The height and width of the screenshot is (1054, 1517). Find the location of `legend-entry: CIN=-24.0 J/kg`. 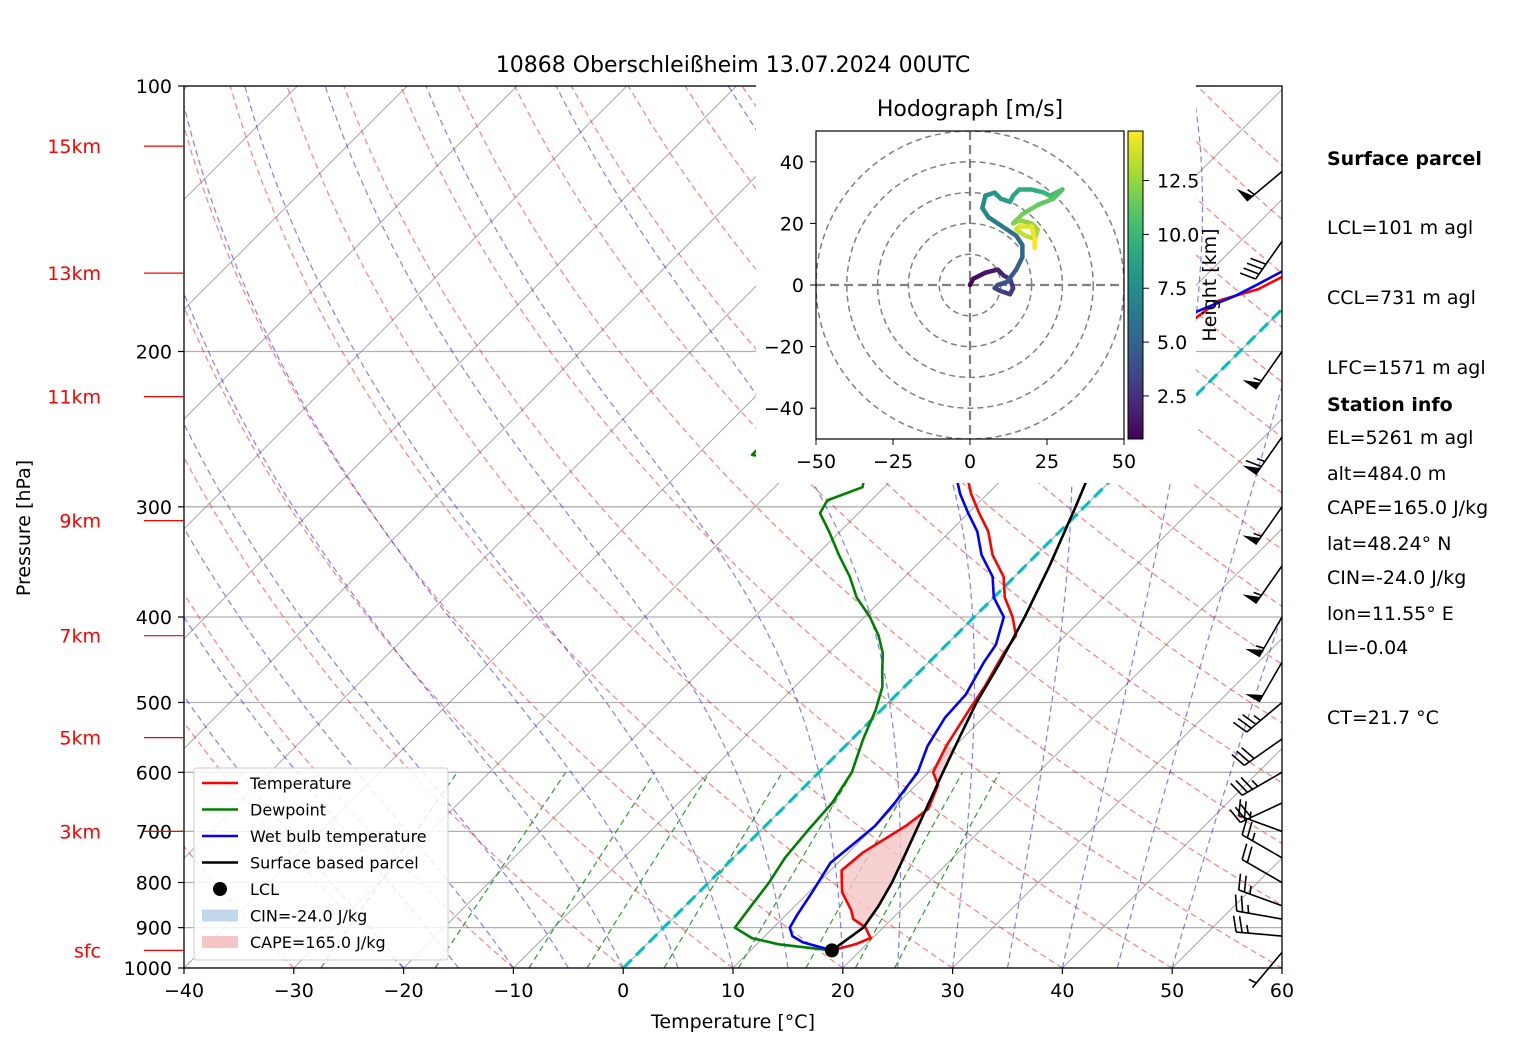

legend-entry: CIN=-24.0 J/kg is located at coordinates (284, 916).